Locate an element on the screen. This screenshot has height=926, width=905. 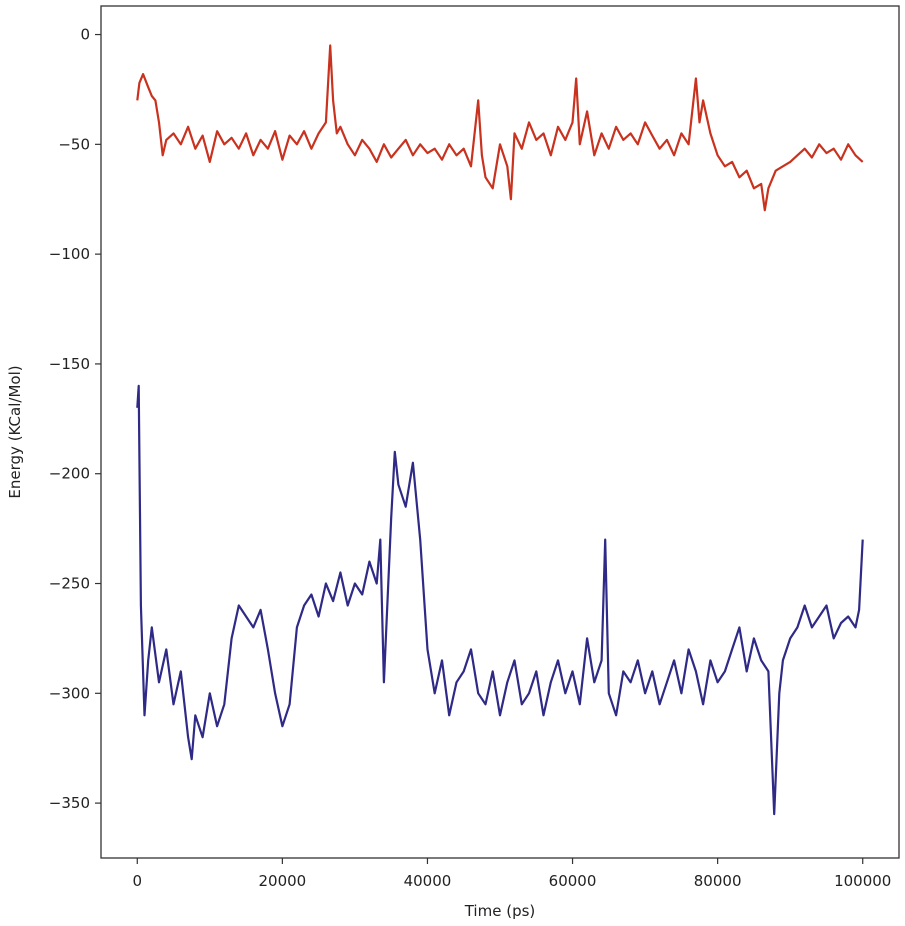
x-tick-label: 60000 is located at coordinates (573, 881).